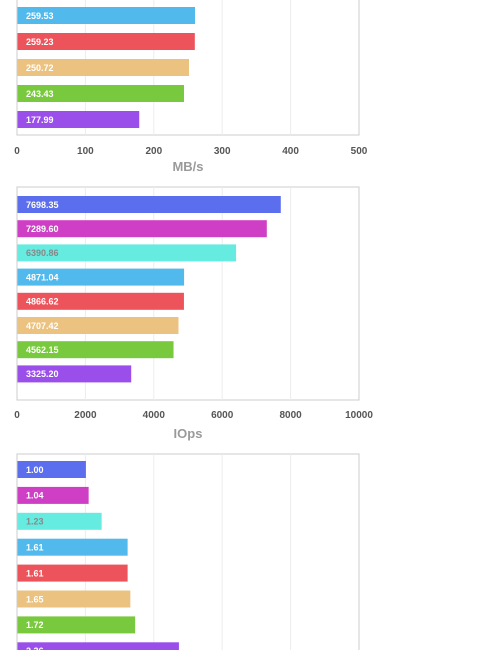 This screenshot has height=650, width=480. I want to click on x-axis-title: MB/s, so click(187, 166).